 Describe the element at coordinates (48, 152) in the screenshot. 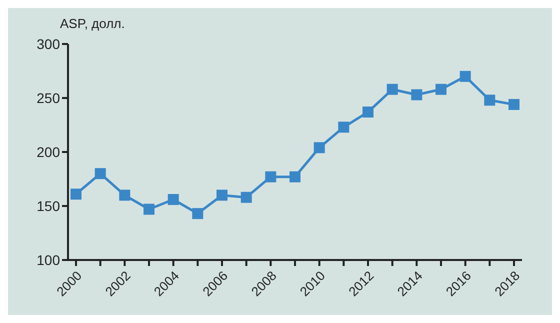

I see `y-tick-label: 200` at that location.